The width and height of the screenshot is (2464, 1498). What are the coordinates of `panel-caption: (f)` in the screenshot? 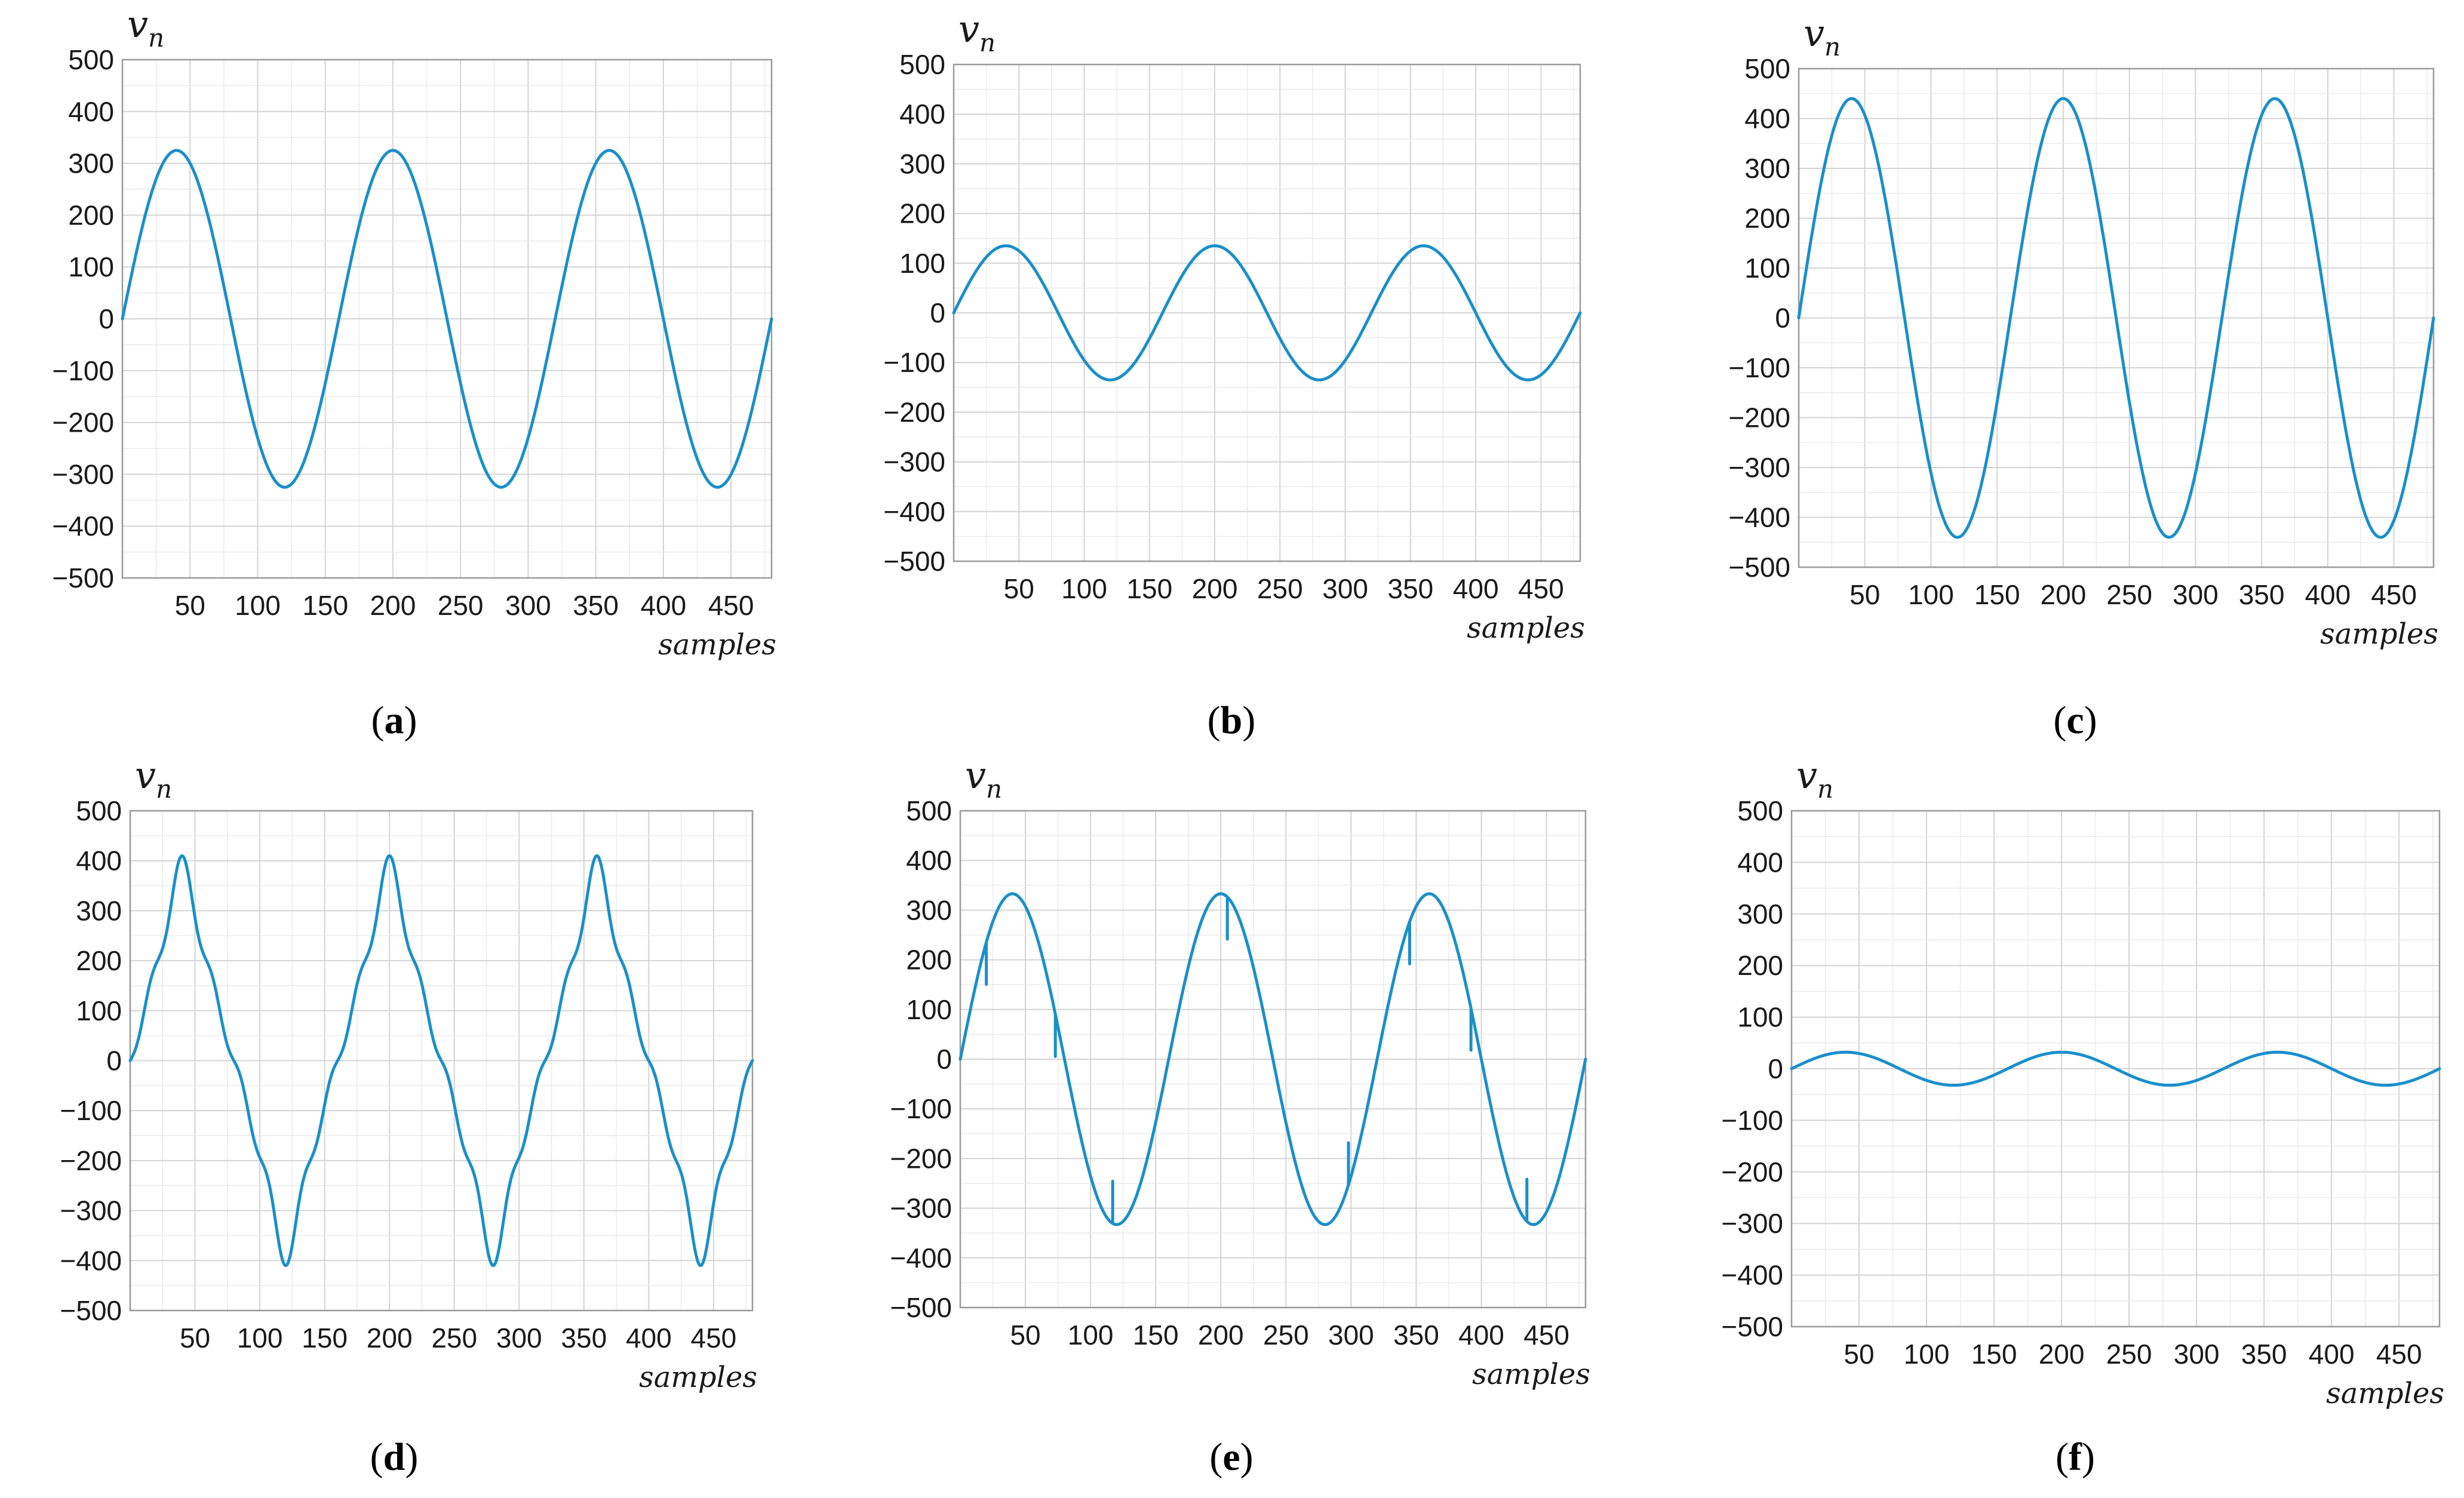 It's located at (2075, 1457).